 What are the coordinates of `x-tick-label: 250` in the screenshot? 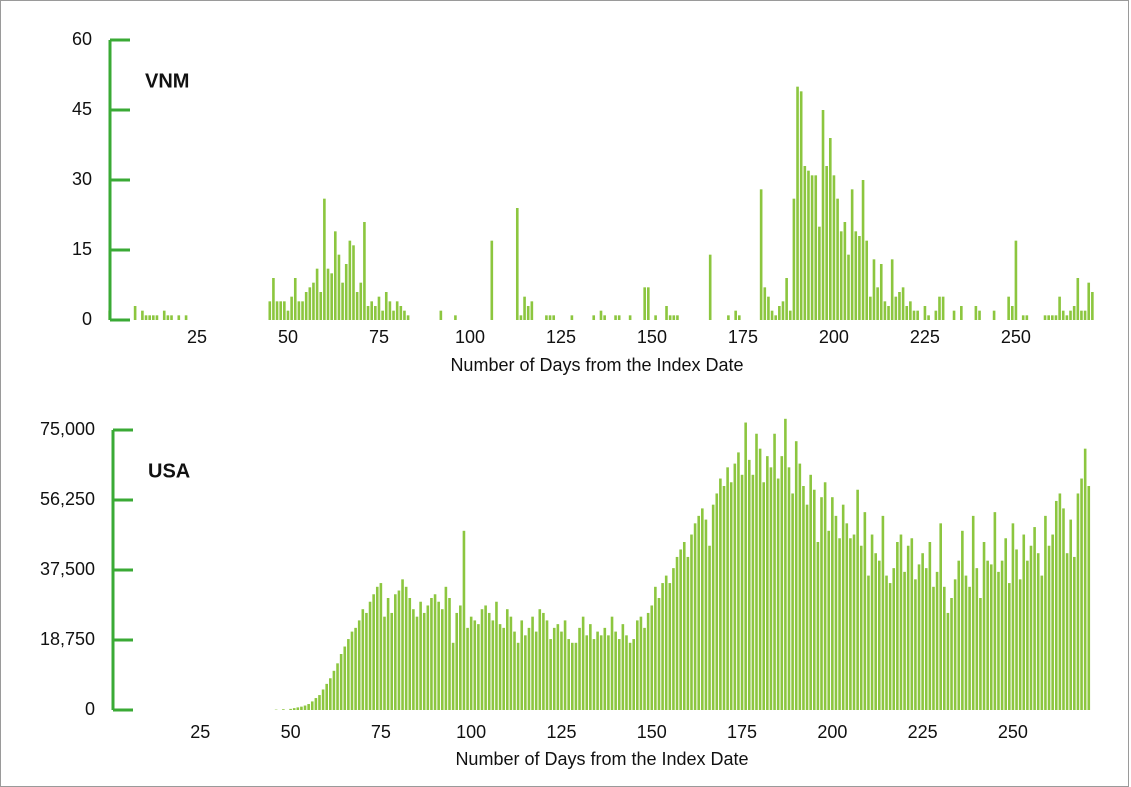 It's located at (1016, 337).